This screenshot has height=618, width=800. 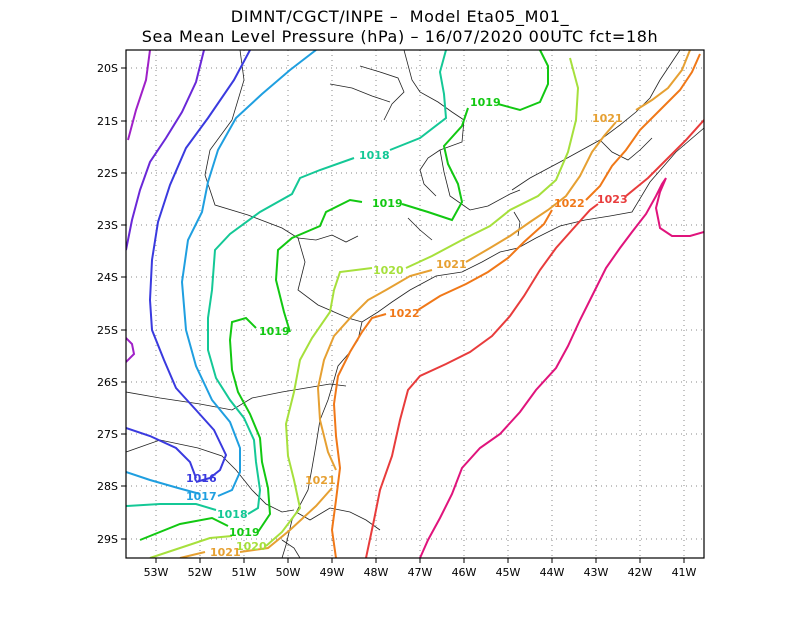 What do you see at coordinates (376, 572) in the screenshot?
I see `lon-tick-label: 48W` at bounding box center [376, 572].